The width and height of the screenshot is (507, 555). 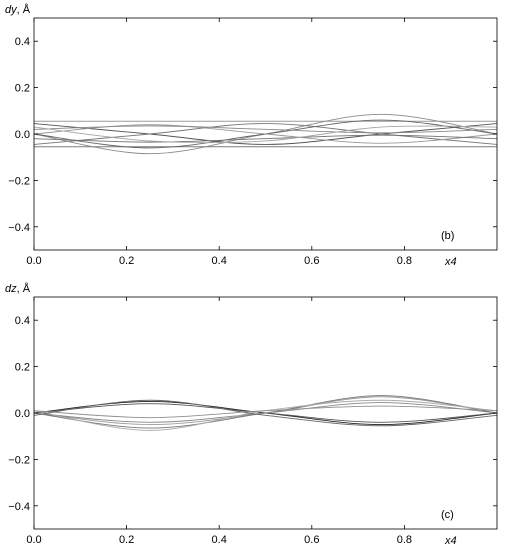 I want to click on panel-label: (b), so click(x=447, y=236).